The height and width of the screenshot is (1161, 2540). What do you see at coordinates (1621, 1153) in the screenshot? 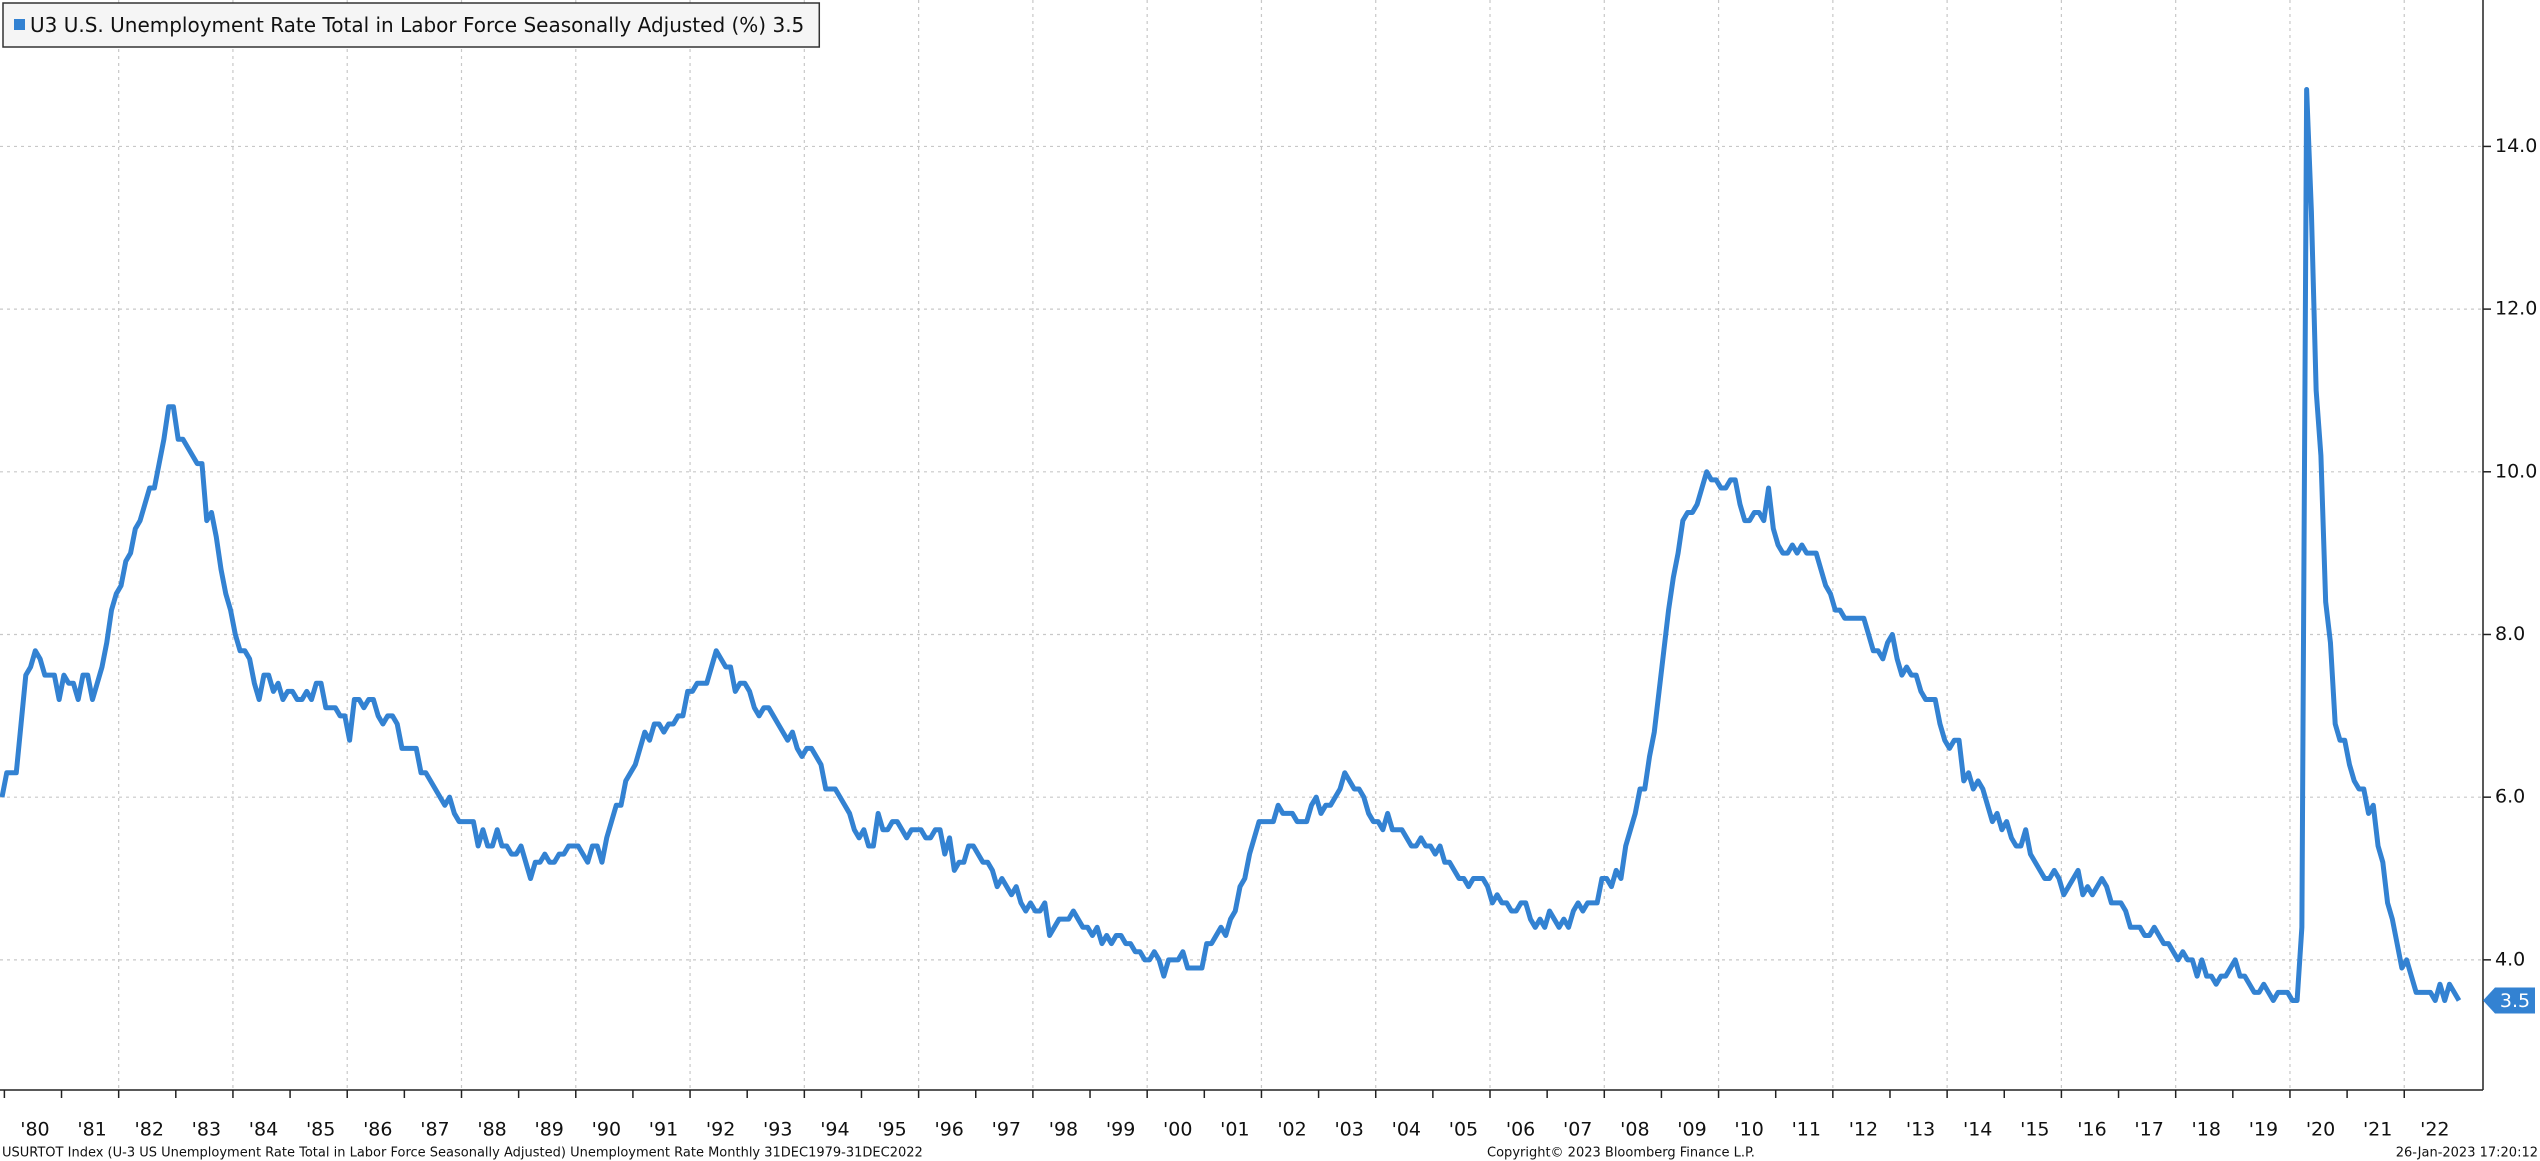
I see `copyright: Copyright© 2023 Bloomberg Finance L.P.` at bounding box center [1621, 1153].